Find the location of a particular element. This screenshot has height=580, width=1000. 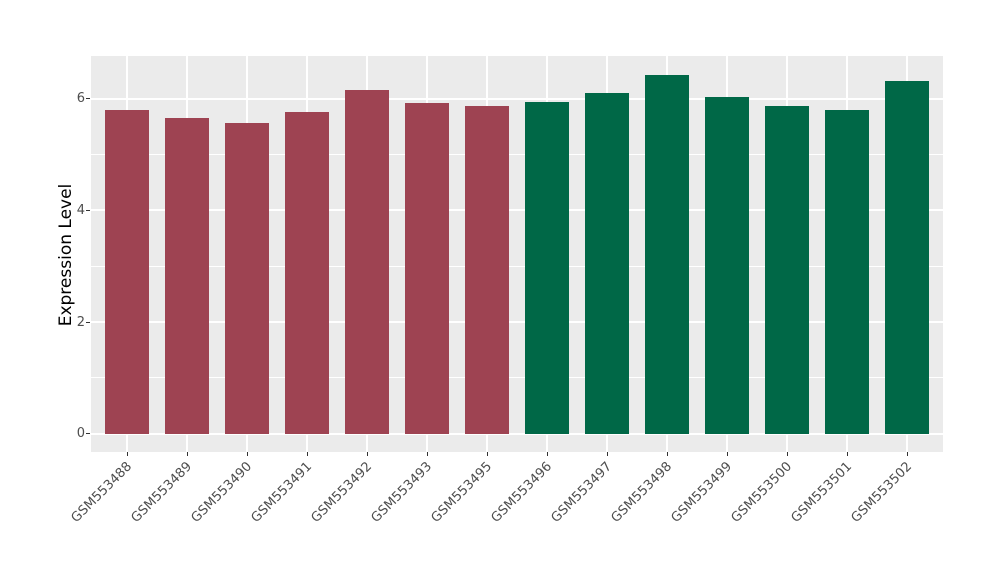

y-tick-label: 6 is located at coordinates (80, 99).